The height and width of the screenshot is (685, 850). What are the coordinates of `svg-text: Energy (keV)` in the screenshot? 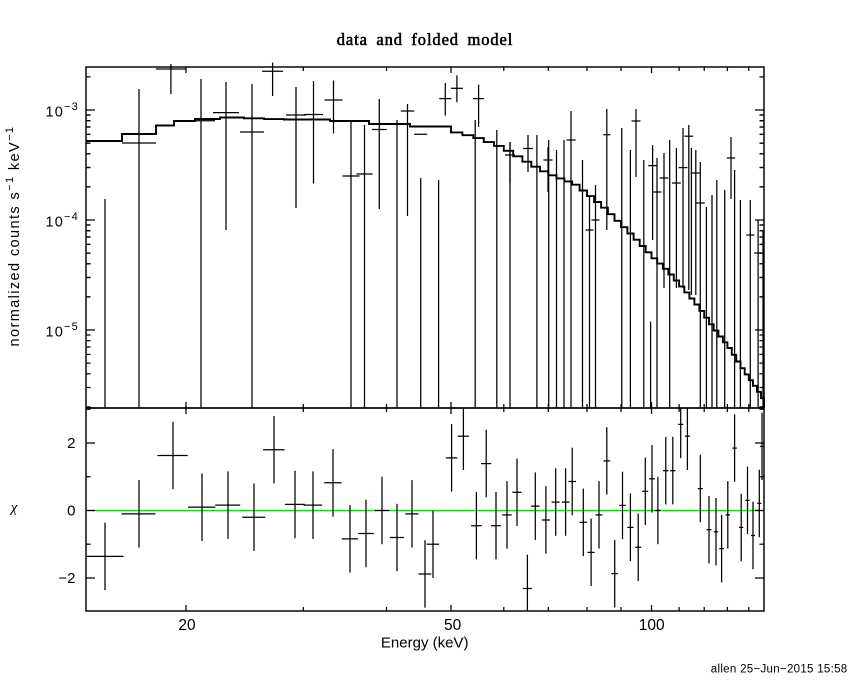 It's located at (425, 643).